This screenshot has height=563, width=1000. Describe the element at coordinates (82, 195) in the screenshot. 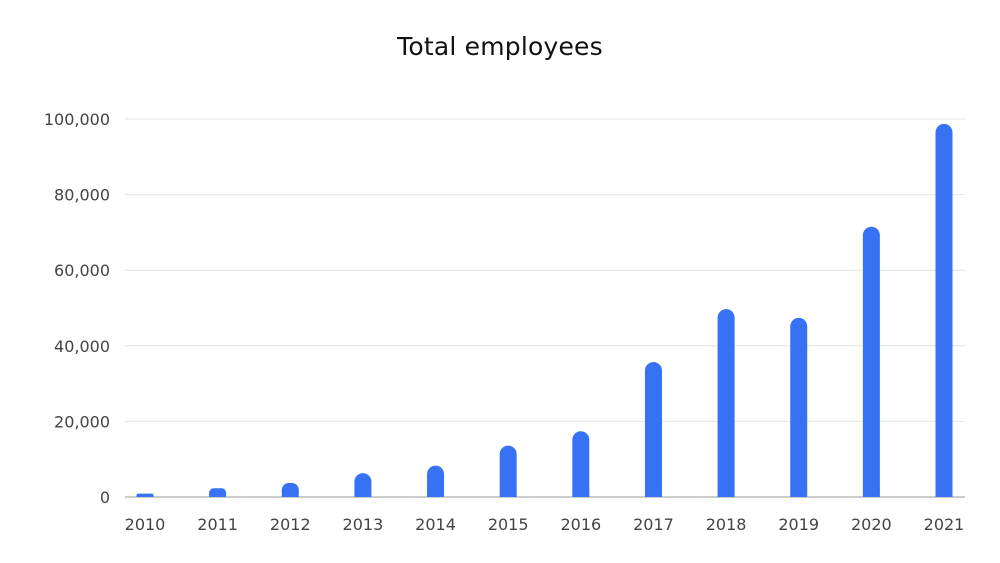

I see `y-tick-label: 80,000` at that location.